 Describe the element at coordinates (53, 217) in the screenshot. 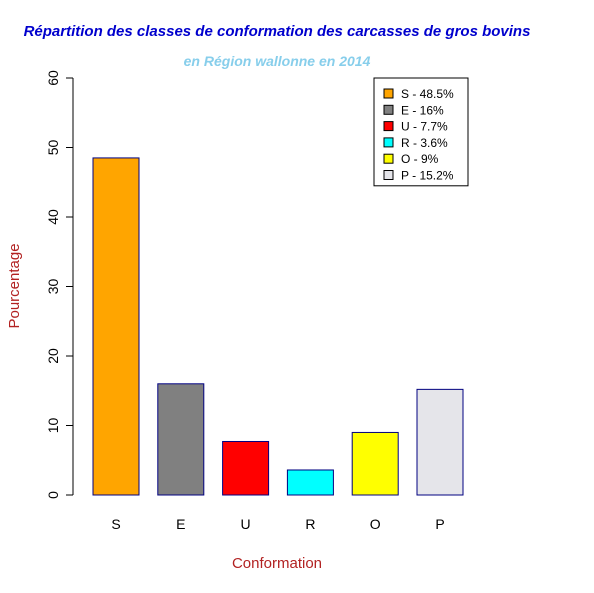

I see `y-tick-label: 40` at that location.